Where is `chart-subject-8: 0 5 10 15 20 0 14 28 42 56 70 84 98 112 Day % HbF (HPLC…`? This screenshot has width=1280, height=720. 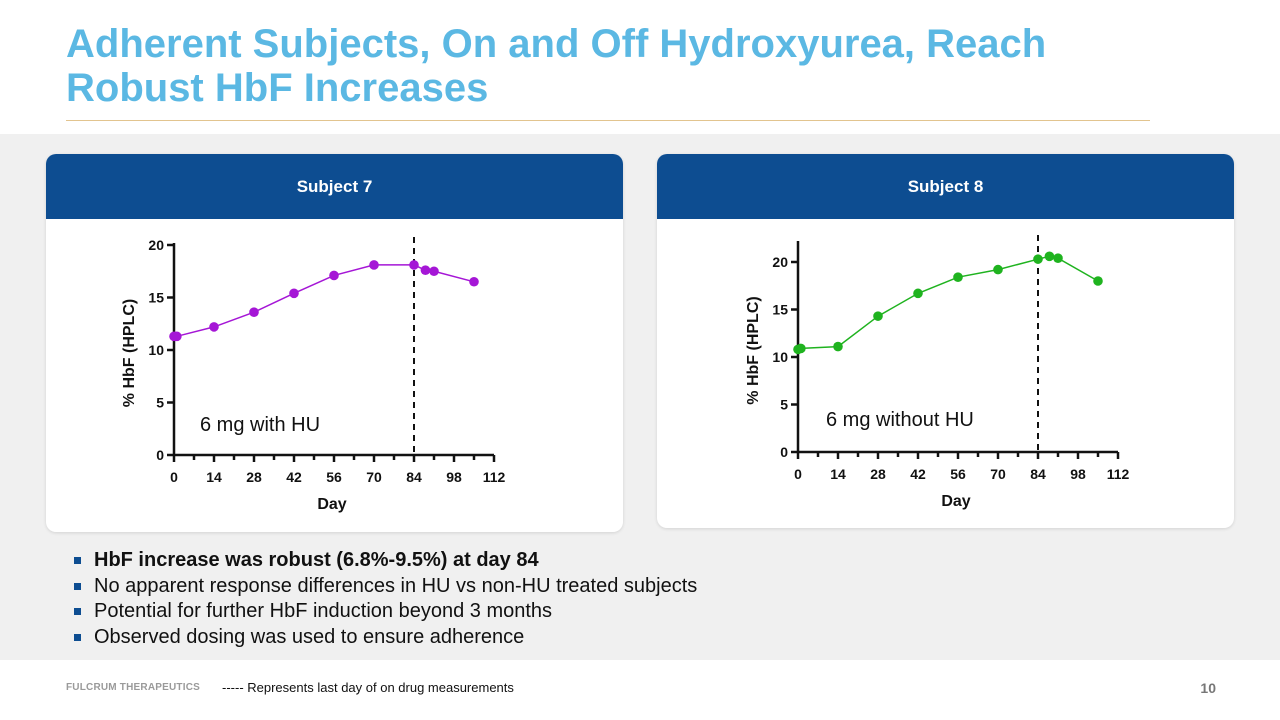
chart-subject-8: 0 5 10 15 20 0 14 28 42 56 70 84 98 112 Day % HbF (HPLC… is located at coordinates (937, 372).